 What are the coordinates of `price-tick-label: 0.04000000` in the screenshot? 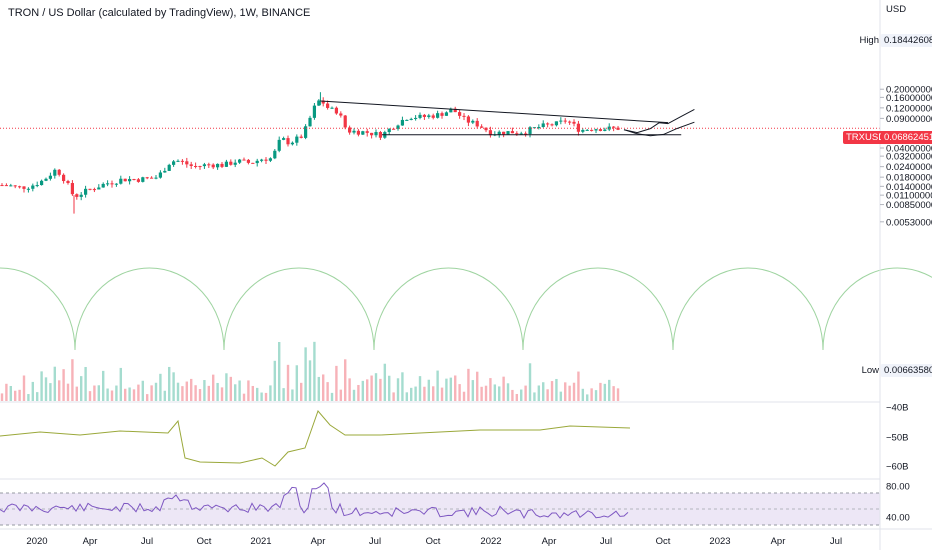 It's located at (909, 148).